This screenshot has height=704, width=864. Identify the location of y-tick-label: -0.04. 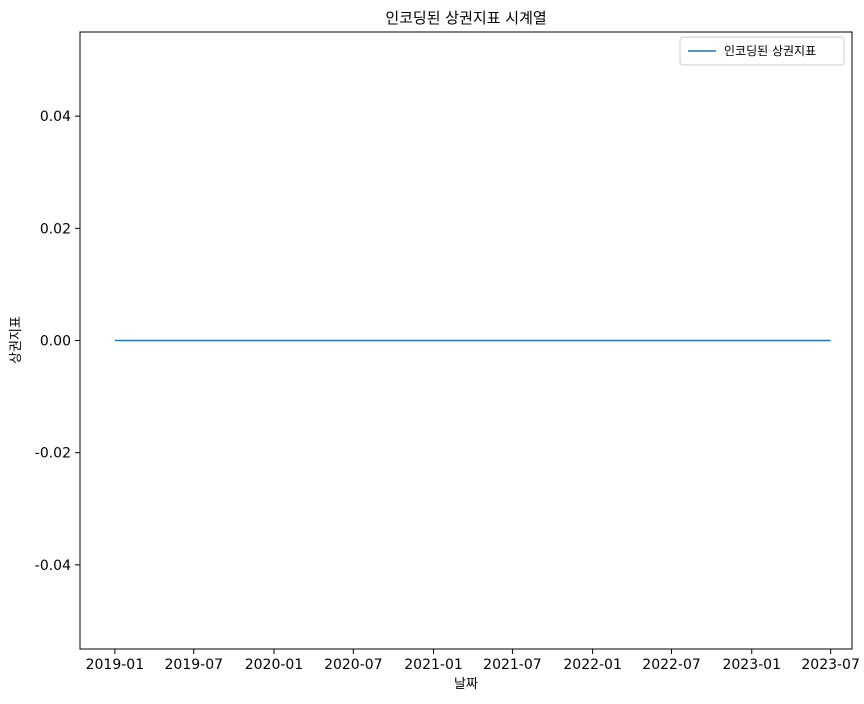
(53, 566).